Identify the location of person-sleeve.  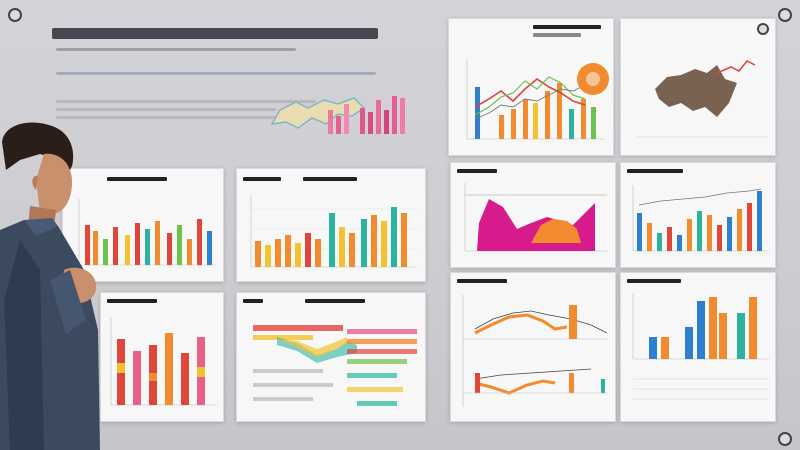
(68, 302).